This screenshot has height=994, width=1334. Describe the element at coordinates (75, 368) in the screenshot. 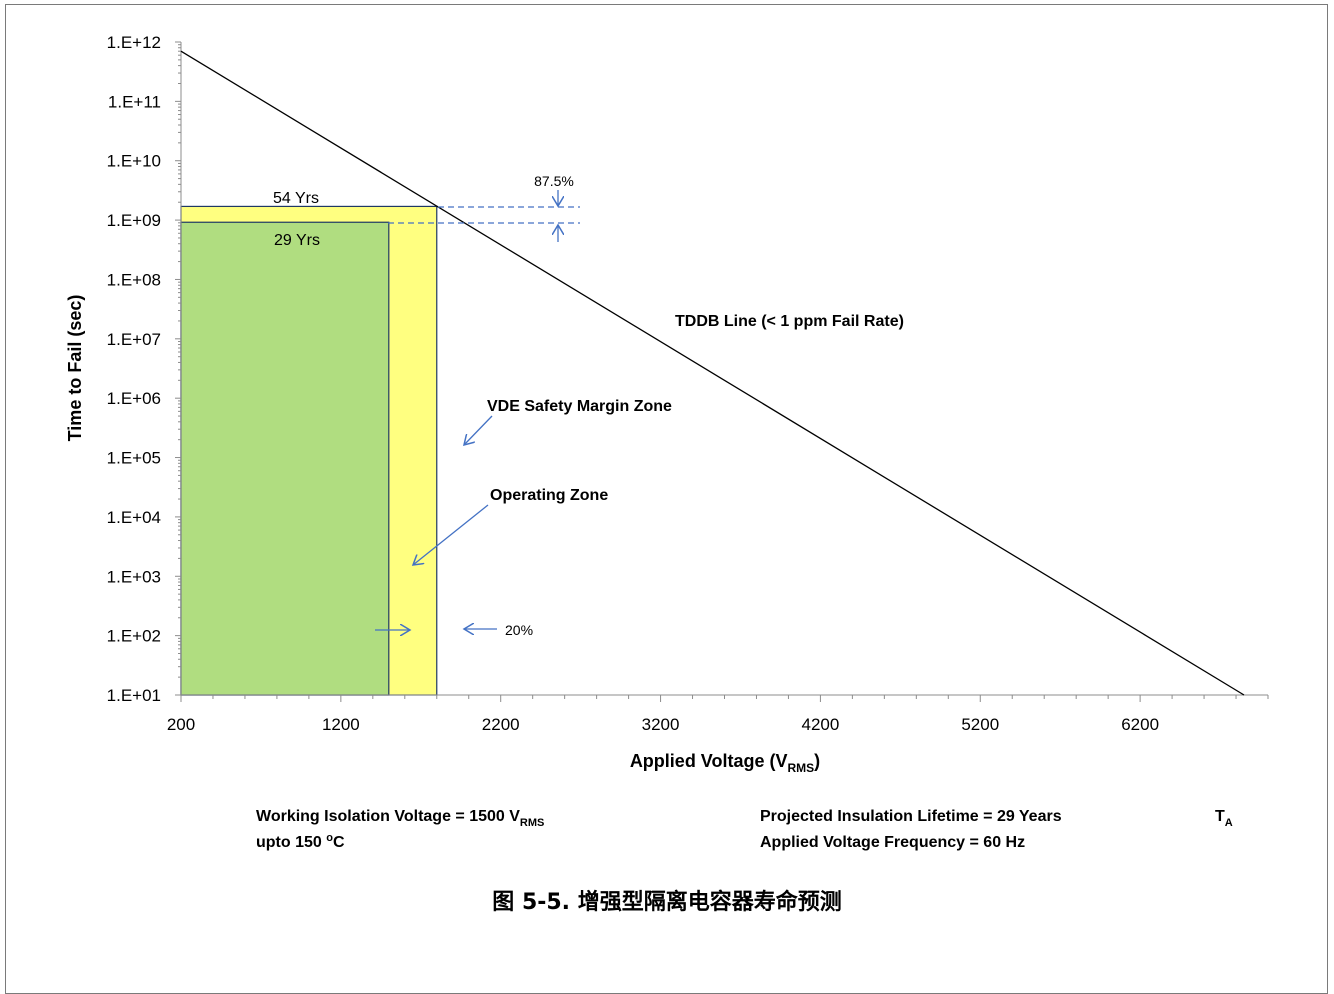

I see `y-axis-title: Time to Fail (sec)` at that location.